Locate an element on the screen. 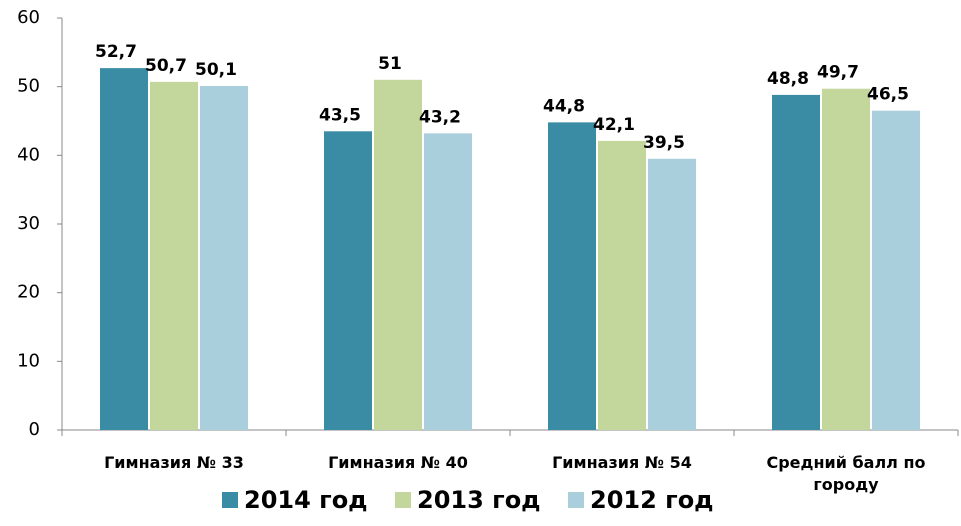 The height and width of the screenshot is (526, 961). x-tick-label-box: Гимназия № 33 is located at coordinates (174, 462).